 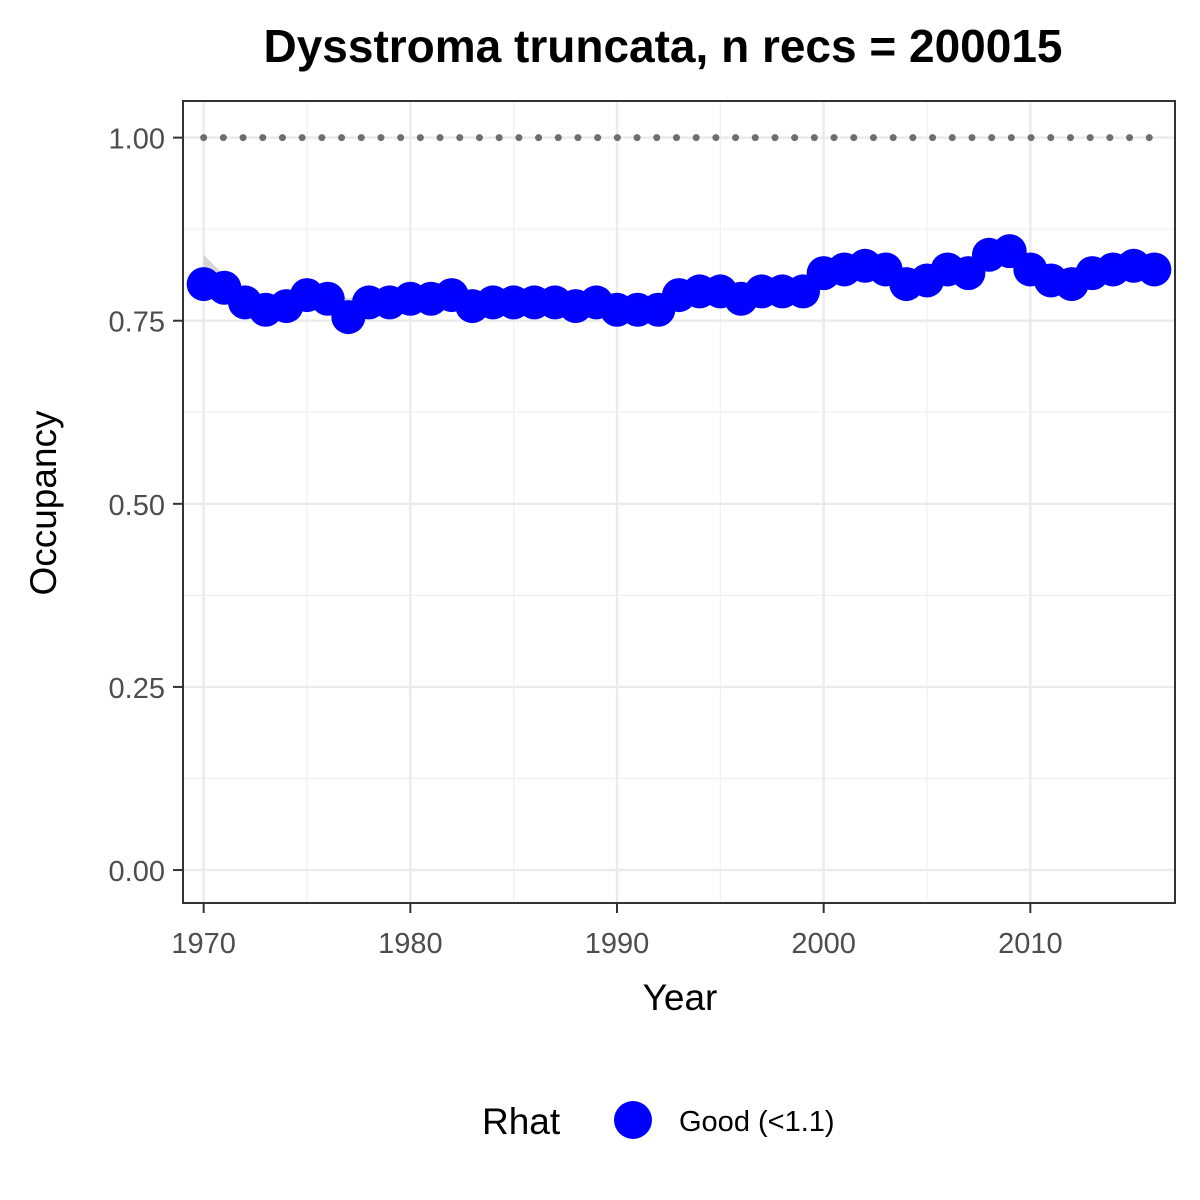 What do you see at coordinates (679, 284) in the screenshot?
I see `data-points` at bounding box center [679, 284].